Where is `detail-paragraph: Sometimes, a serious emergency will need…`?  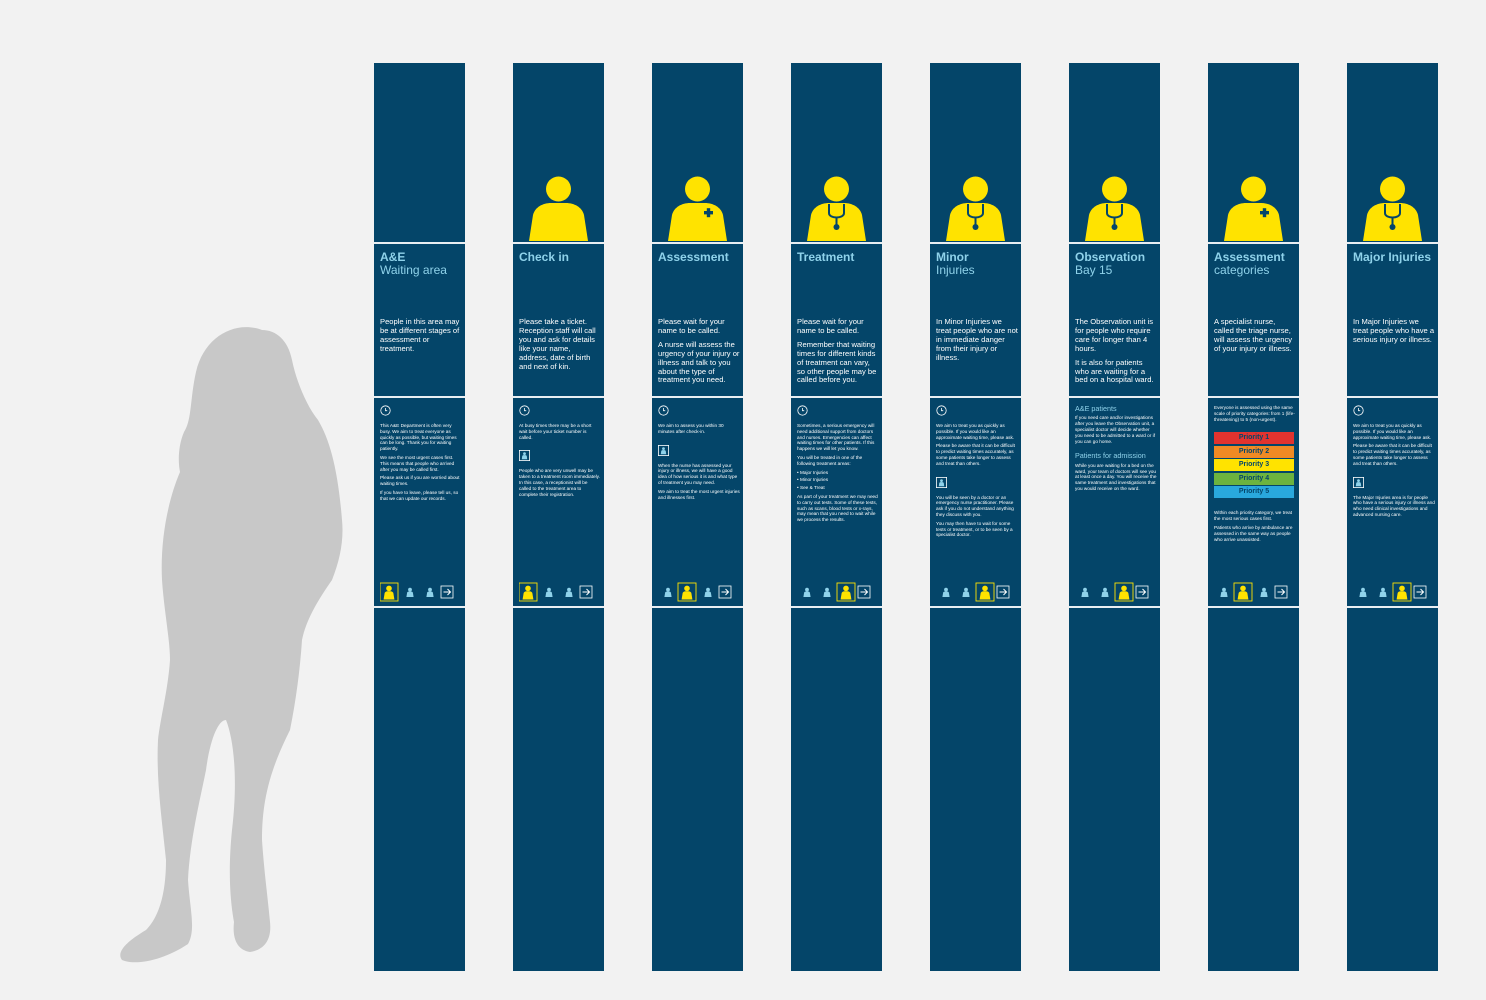
detail-paragraph: Sometimes, a serious emergency will need… is located at coordinates (836, 437).